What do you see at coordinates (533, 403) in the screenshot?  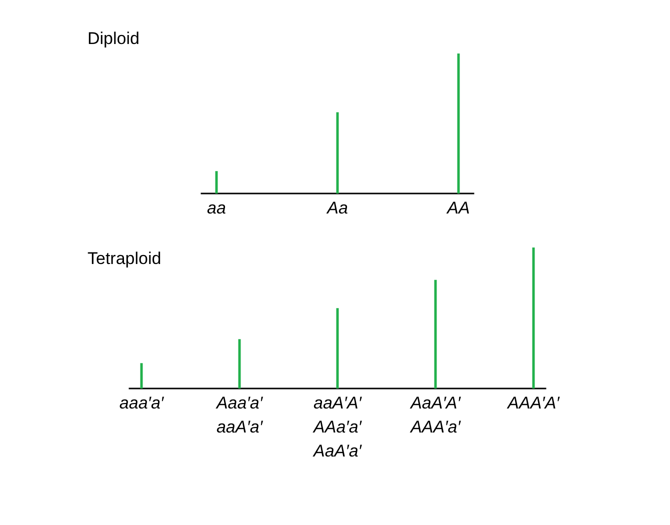 I see `x-tick-label: AAA′A′` at bounding box center [533, 403].